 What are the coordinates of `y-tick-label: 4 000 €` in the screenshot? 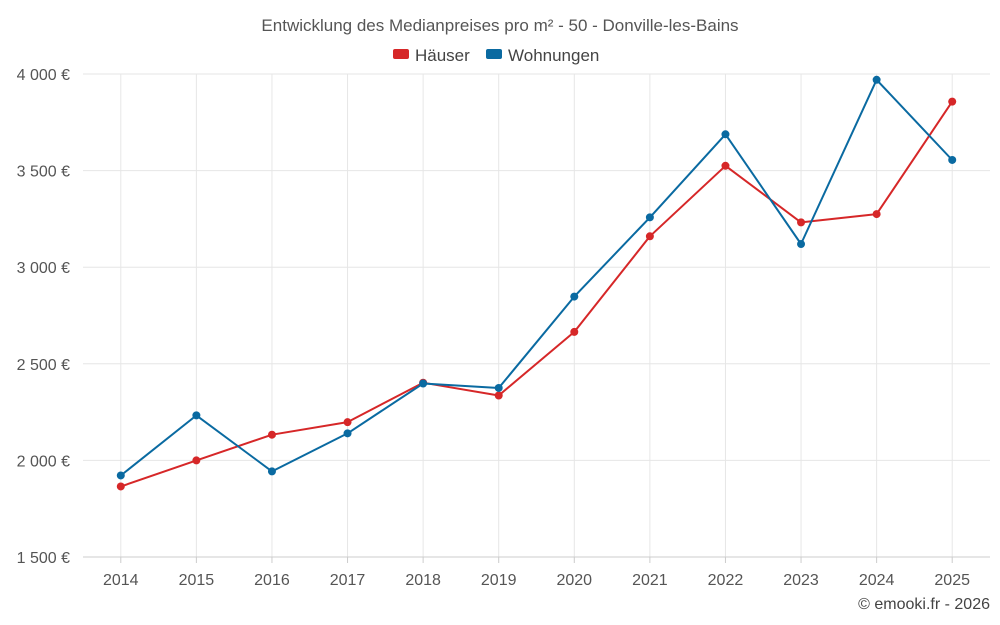 It's located at (43, 75).